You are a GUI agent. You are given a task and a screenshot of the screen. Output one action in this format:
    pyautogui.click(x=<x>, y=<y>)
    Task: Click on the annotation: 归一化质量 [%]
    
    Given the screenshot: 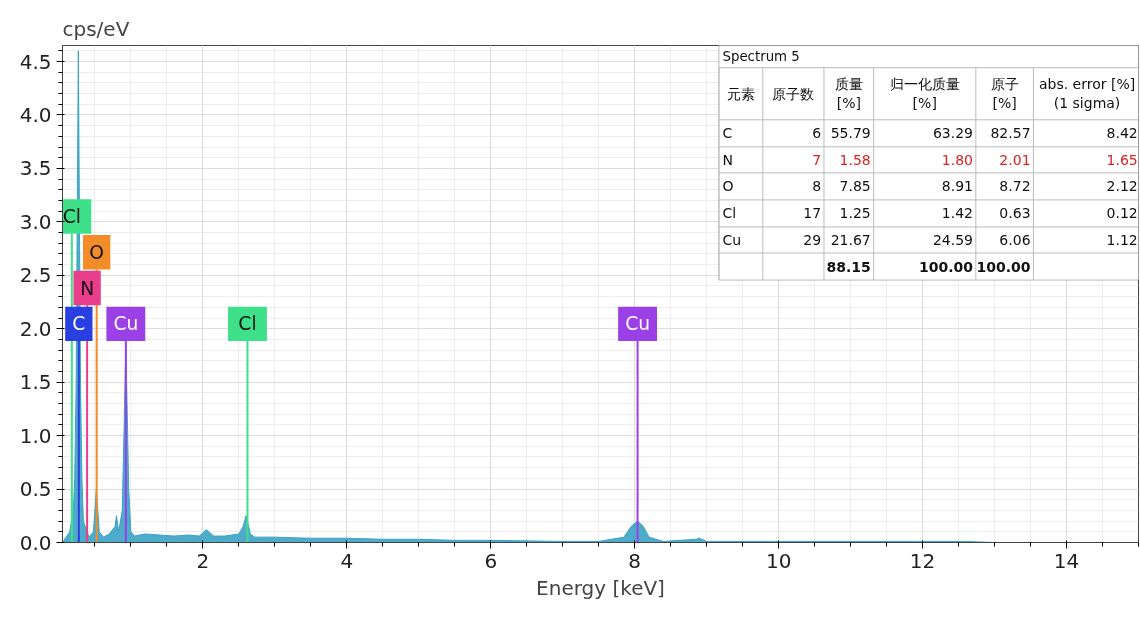 What is the action you would take?
    pyautogui.click(x=924, y=94)
    